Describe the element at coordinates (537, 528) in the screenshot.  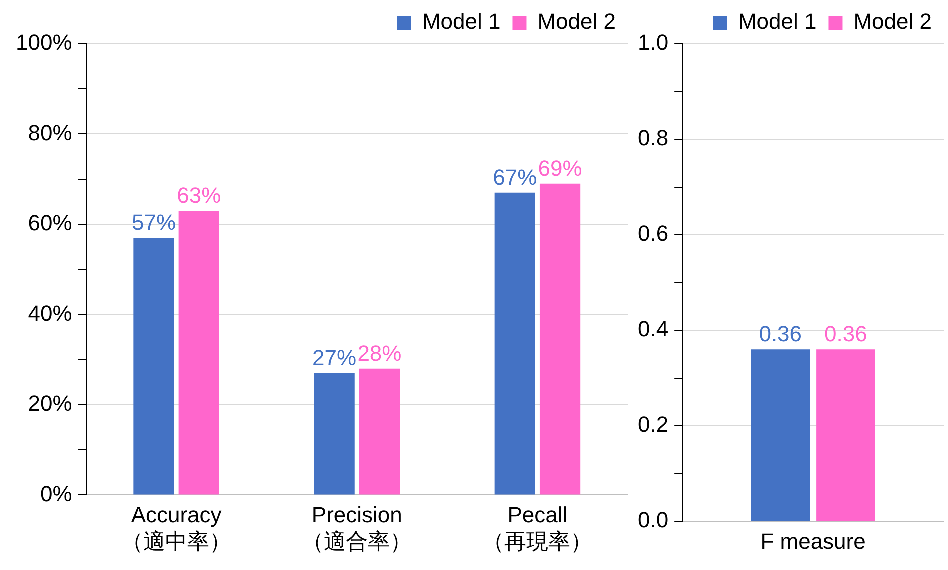
I see `x-tick-label: Pecall （再現率）` at that location.